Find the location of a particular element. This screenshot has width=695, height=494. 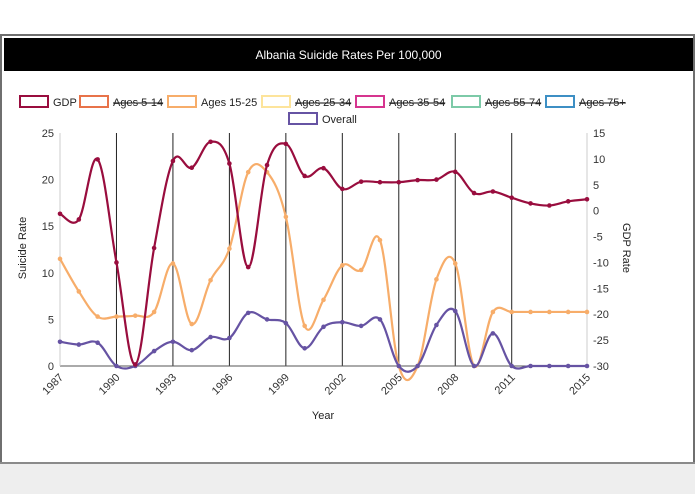

y-tick-label: 10 is located at coordinates (48, 274).